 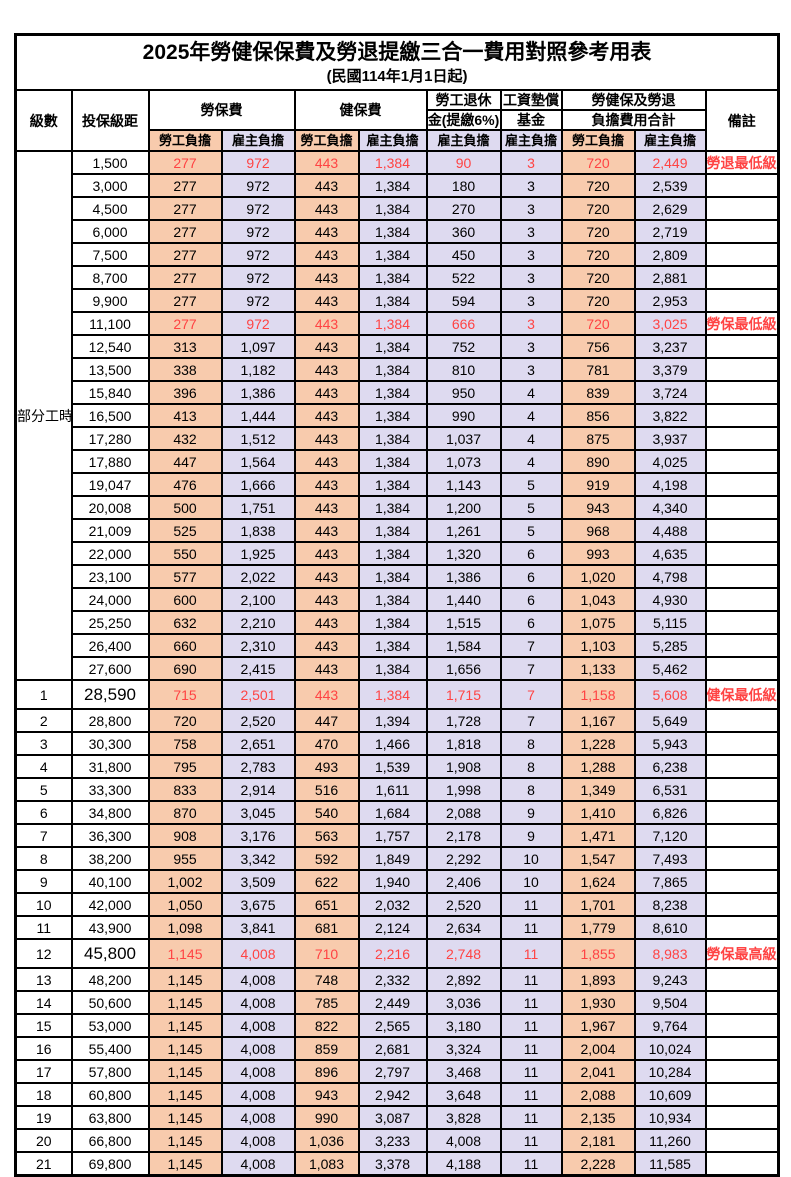 What do you see at coordinates (463, 789) in the screenshot?
I see `cell-pension-employer: 1,998` at bounding box center [463, 789].